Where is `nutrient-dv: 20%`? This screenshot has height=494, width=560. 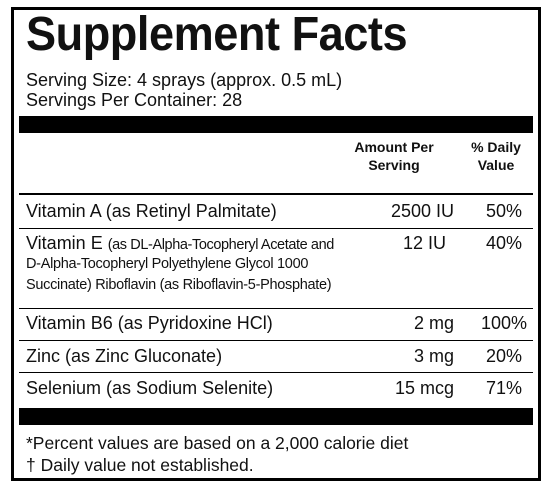
nutrient-dv: 20% is located at coordinates (504, 356).